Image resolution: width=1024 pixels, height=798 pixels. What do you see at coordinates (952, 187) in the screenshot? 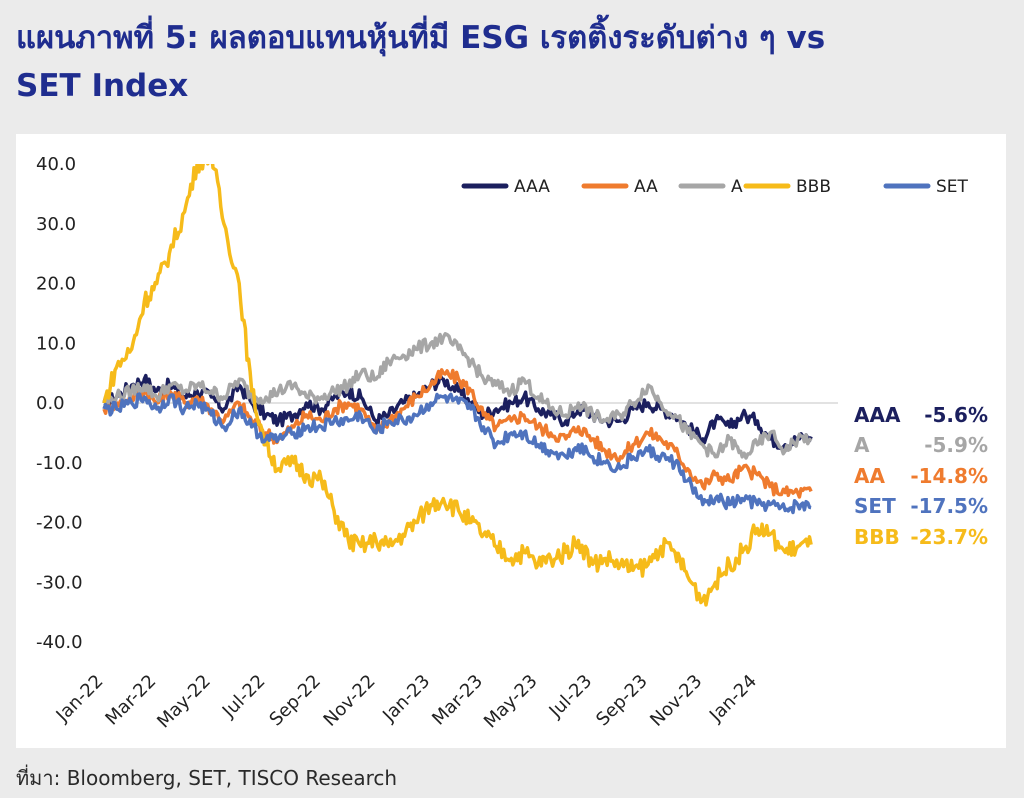
I see `legend-label-set: SET` at bounding box center [952, 187].